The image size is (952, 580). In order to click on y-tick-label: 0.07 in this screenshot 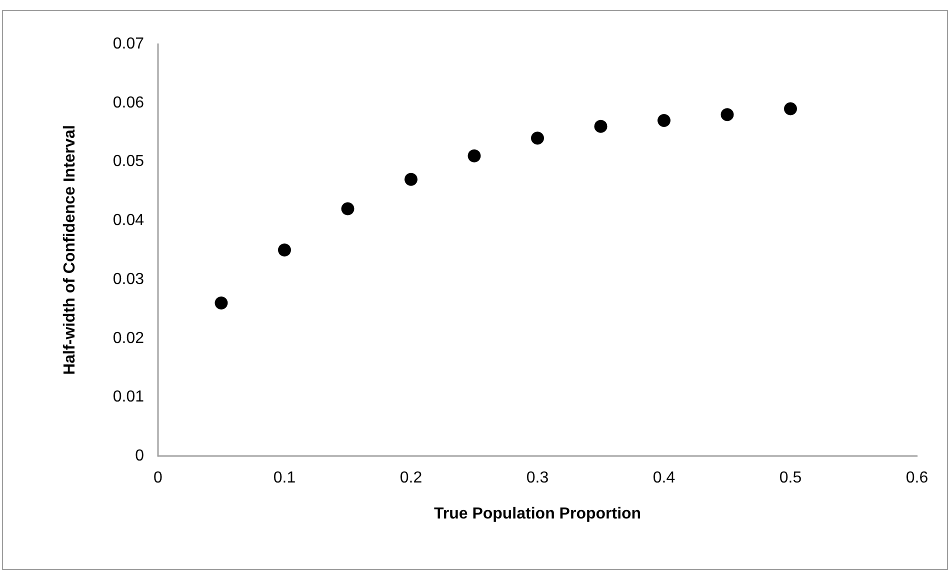, I will do `click(128, 44)`.